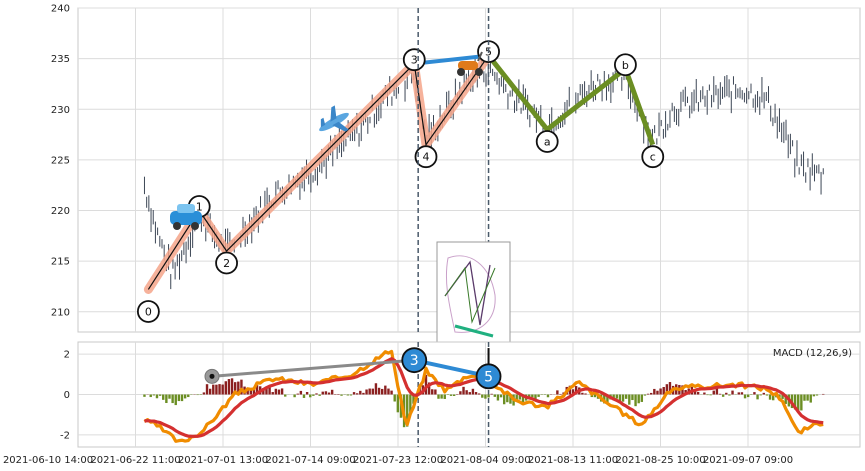 The height and width of the screenshot is (471, 865). Describe the element at coordinates (60, 9) in the screenshot. I see `price-y-tick-label: 240` at that location.